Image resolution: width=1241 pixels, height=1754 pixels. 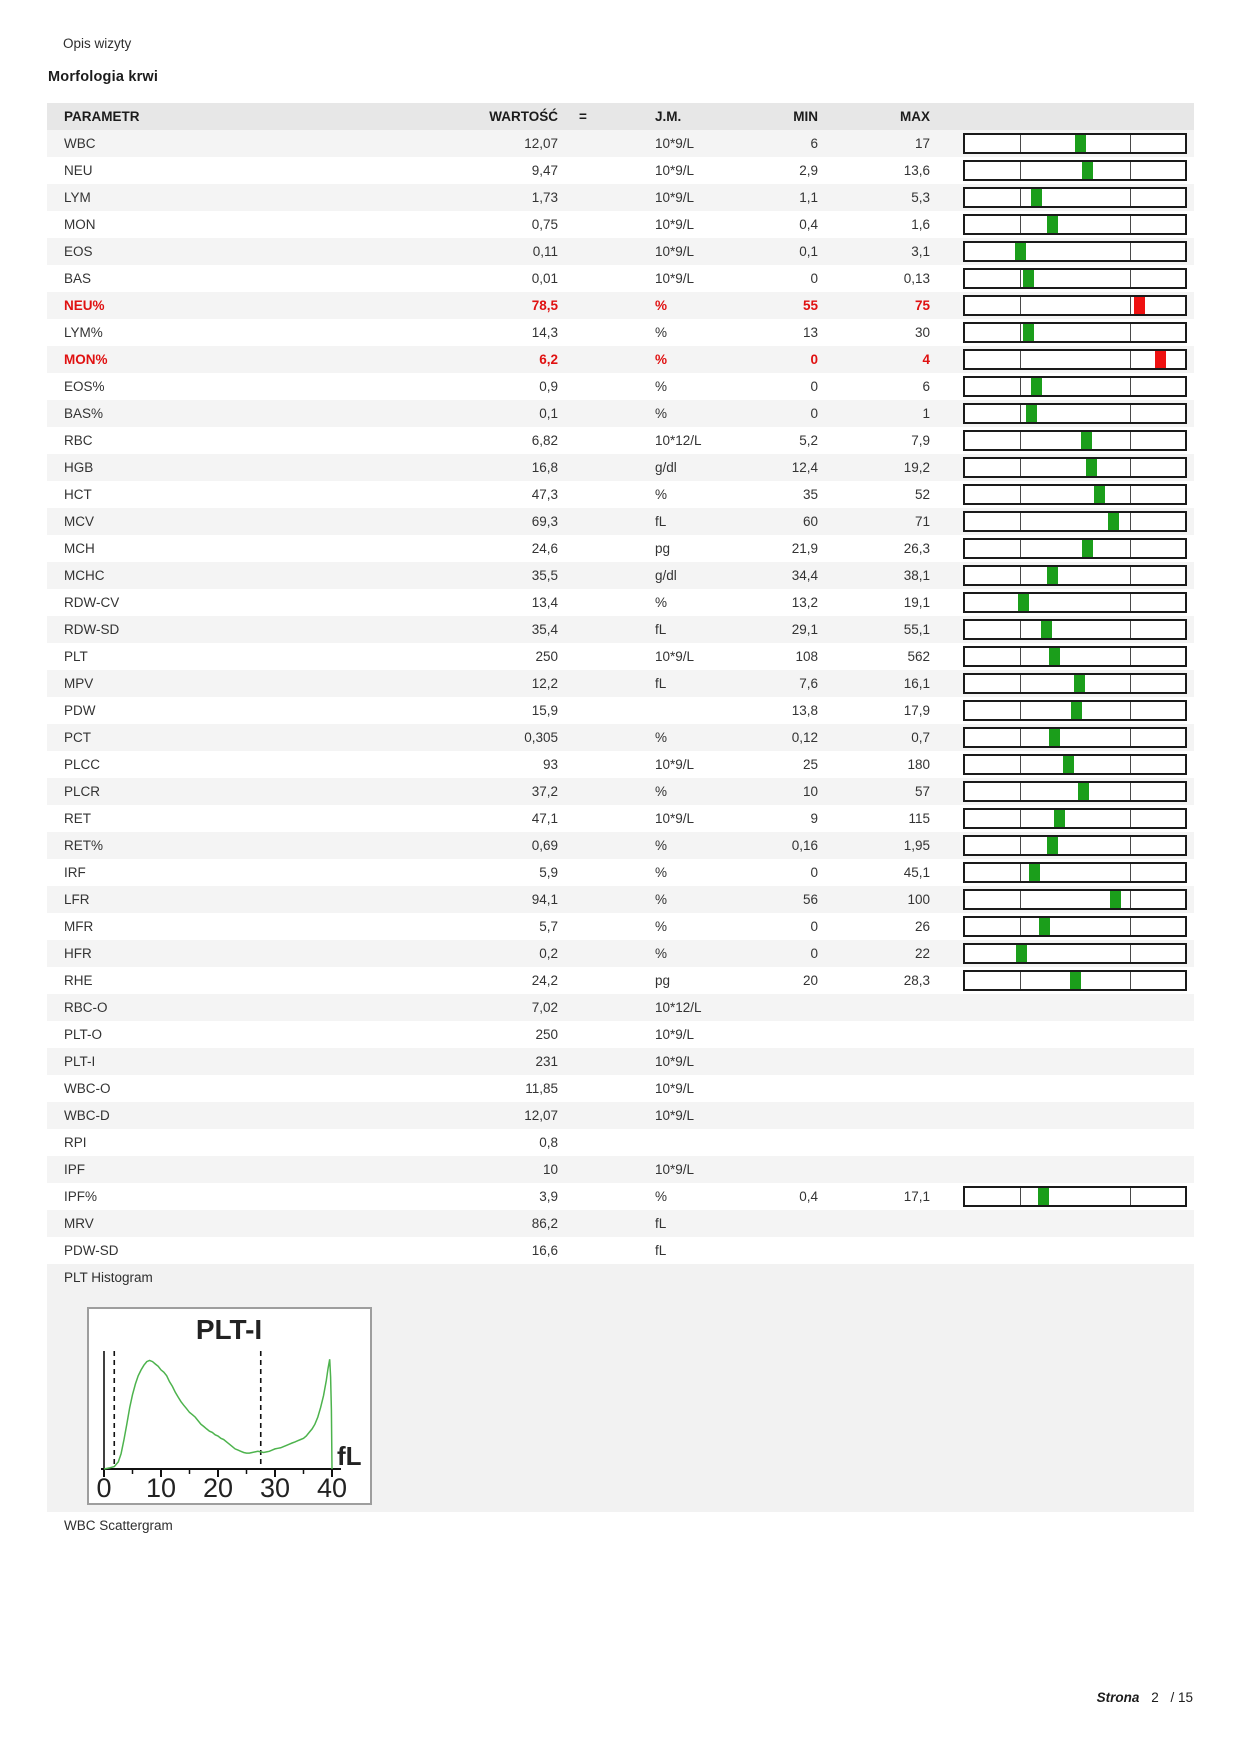 I want to click on wbc-scattergram-label: WBC Scattergram, so click(x=118, y=1525).